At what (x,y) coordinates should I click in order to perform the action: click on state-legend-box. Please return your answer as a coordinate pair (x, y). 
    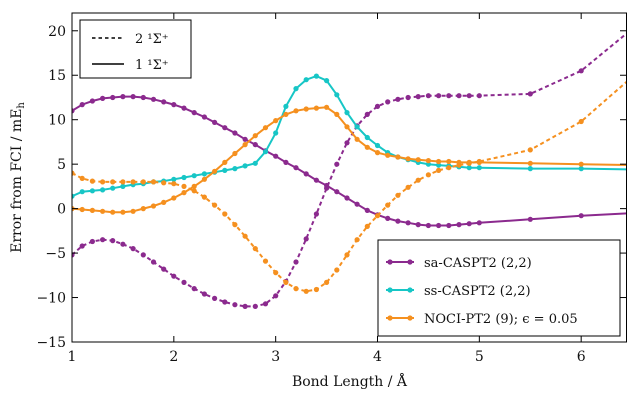
    Looking at the image, I should click on (135, 49).